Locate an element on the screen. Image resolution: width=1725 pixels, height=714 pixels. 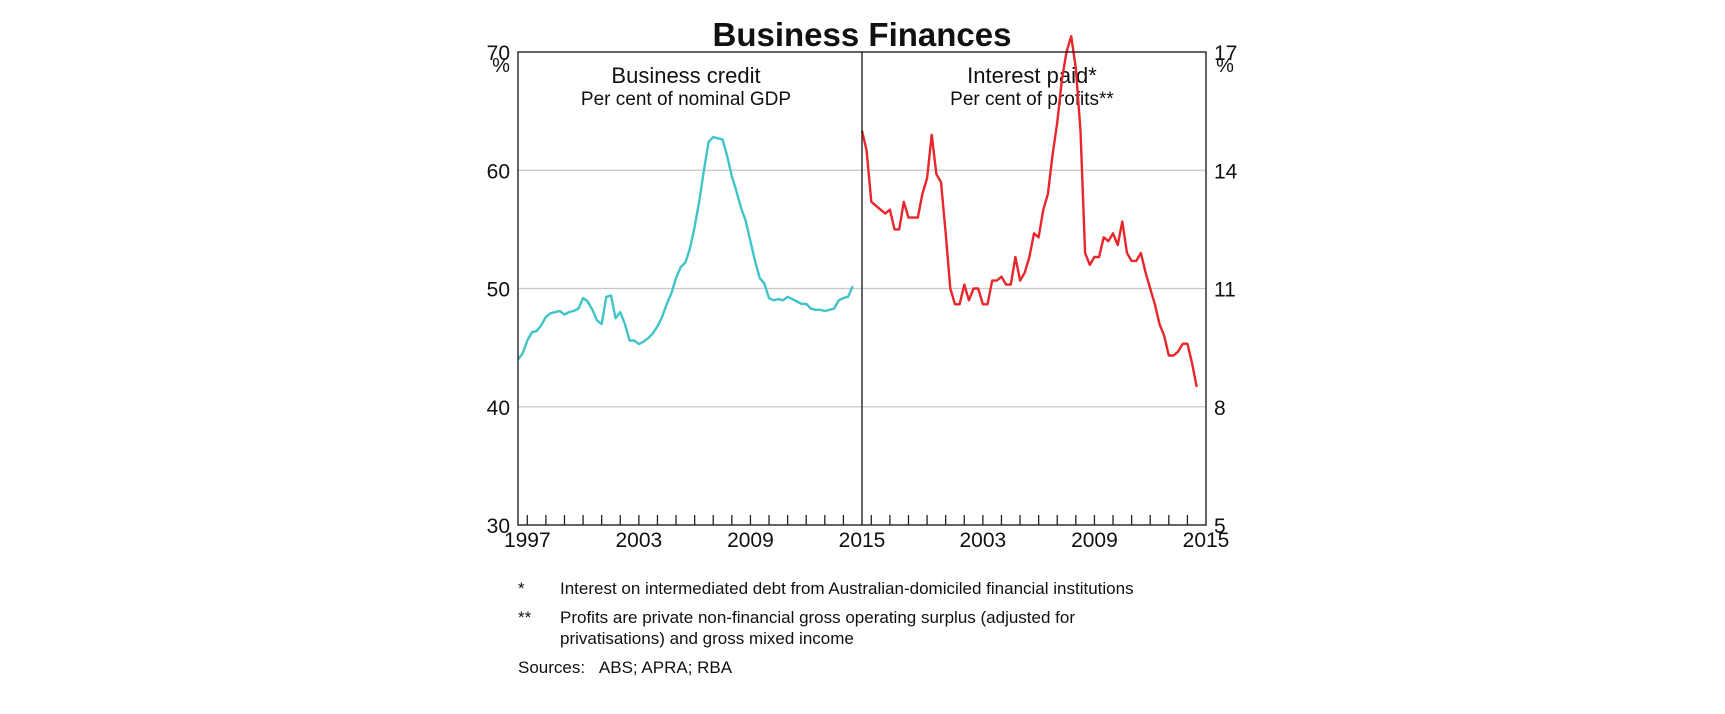
left-y-tick-label: 70 is located at coordinates (498, 53).